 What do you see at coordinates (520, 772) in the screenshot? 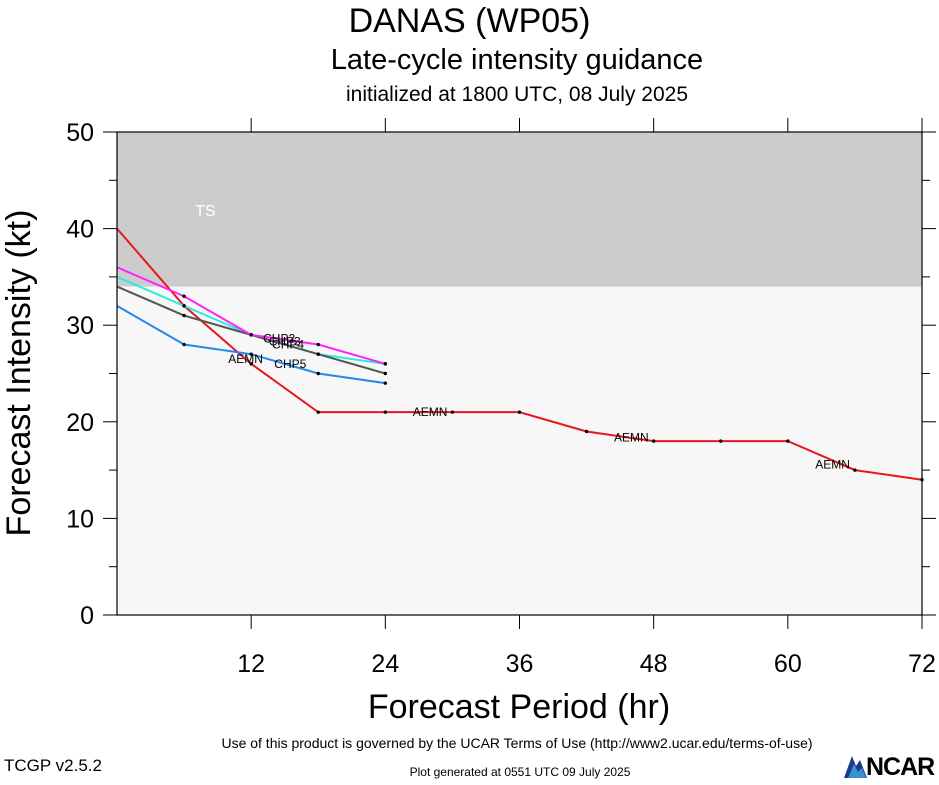
I see `generated-time: Plot generated at 0551 UTC 09 July 2025` at bounding box center [520, 772].